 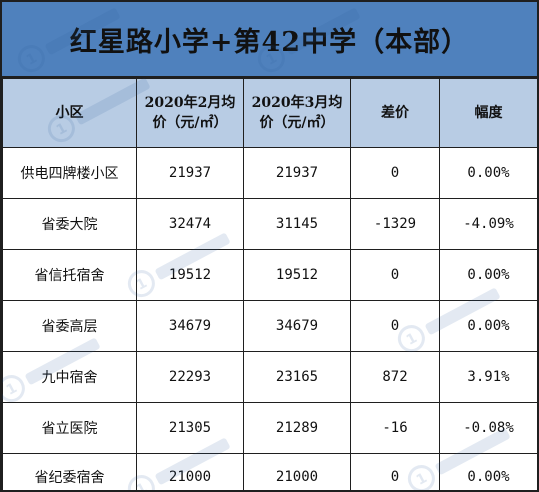 I want to click on header-rate: 幅度, so click(x=488, y=113).